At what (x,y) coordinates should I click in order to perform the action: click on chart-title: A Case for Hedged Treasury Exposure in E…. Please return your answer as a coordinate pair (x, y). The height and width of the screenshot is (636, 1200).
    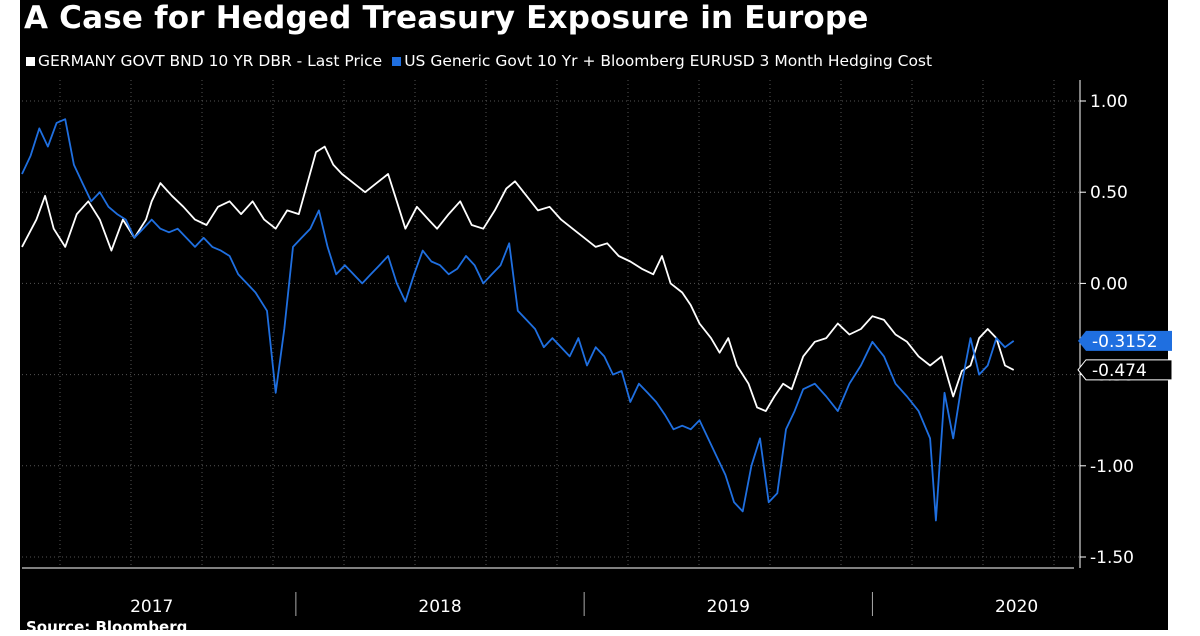
    Looking at the image, I should click on (446, 18).